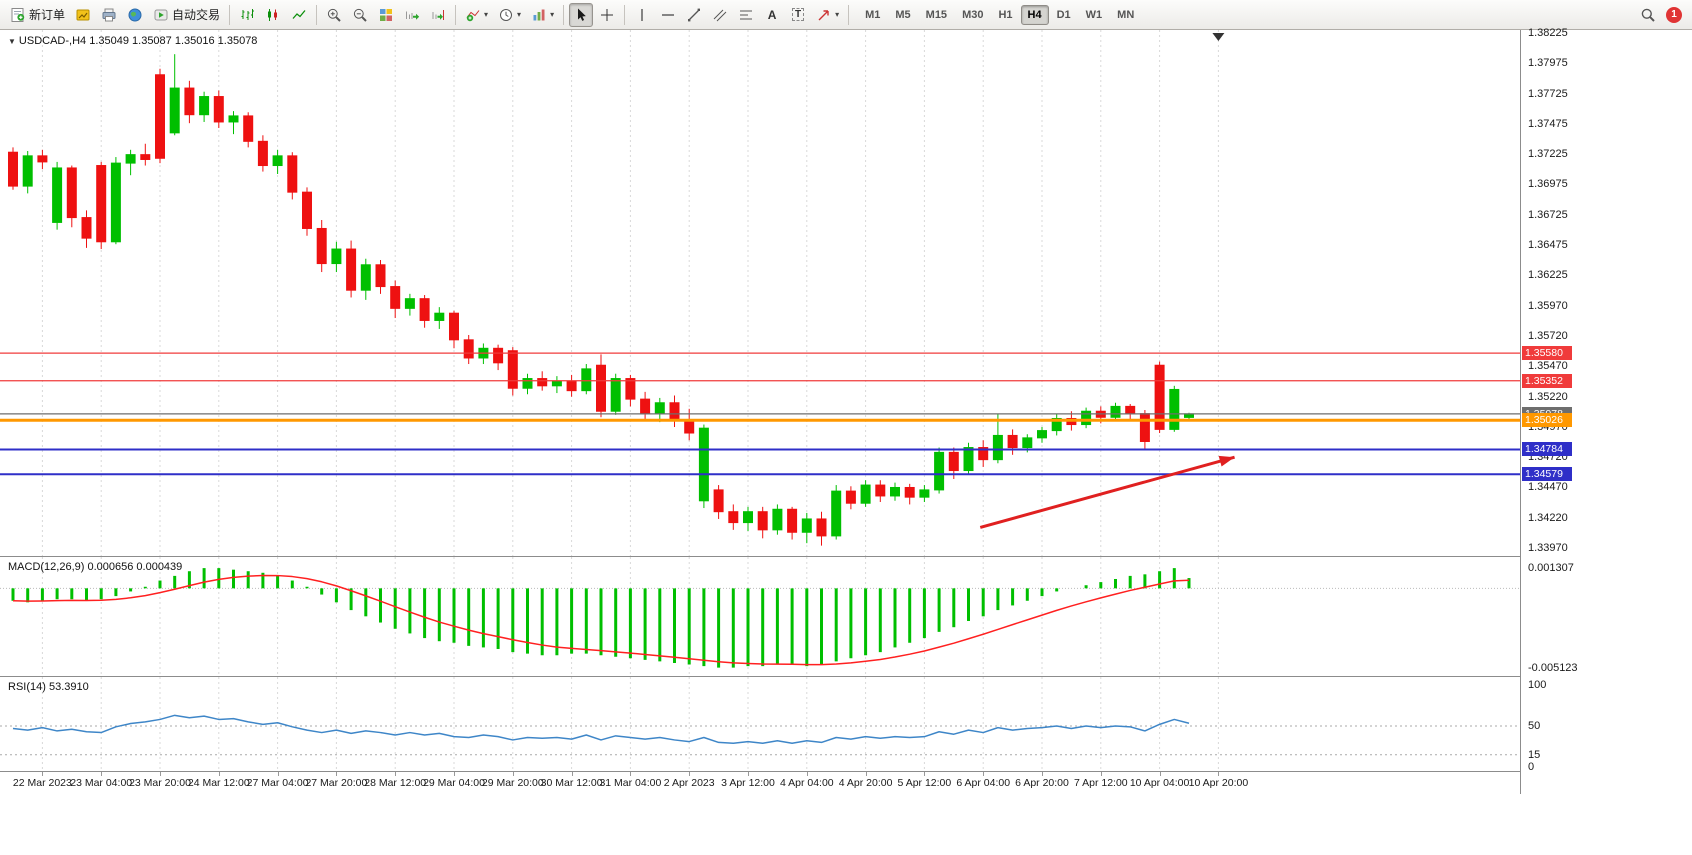 The height and width of the screenshot is (855, 1692). I want to click on rsi-panel-canvas, so click(760, 724).